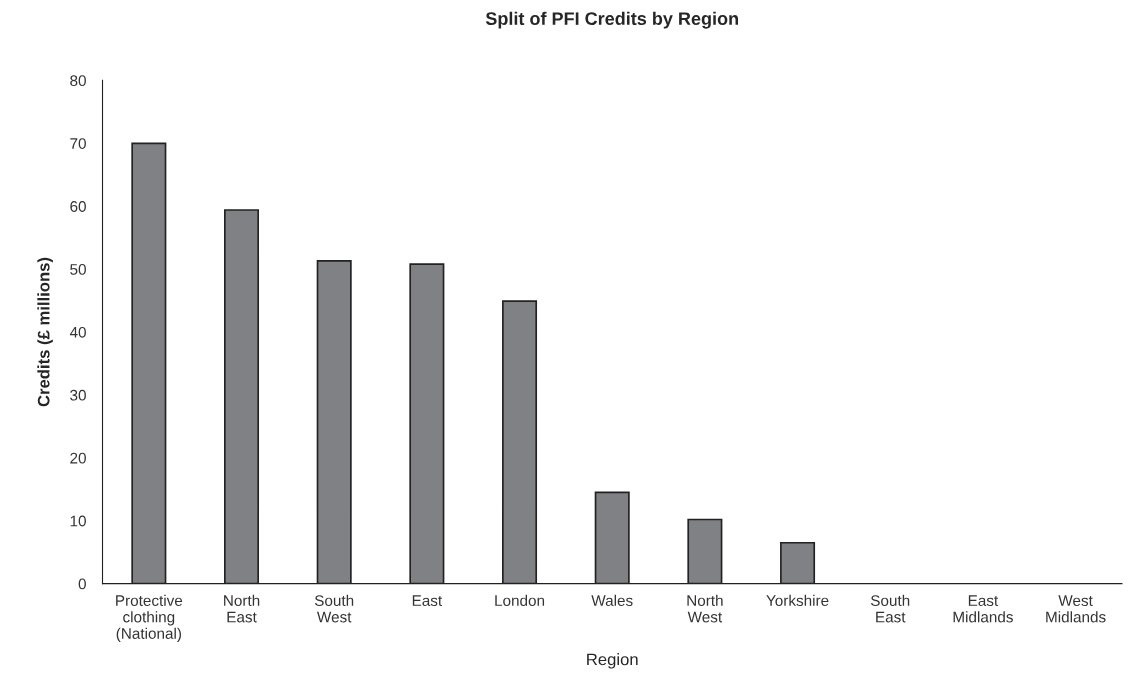  I want to click on x-tick-label: Protective clothing (National), so click(149, 618).